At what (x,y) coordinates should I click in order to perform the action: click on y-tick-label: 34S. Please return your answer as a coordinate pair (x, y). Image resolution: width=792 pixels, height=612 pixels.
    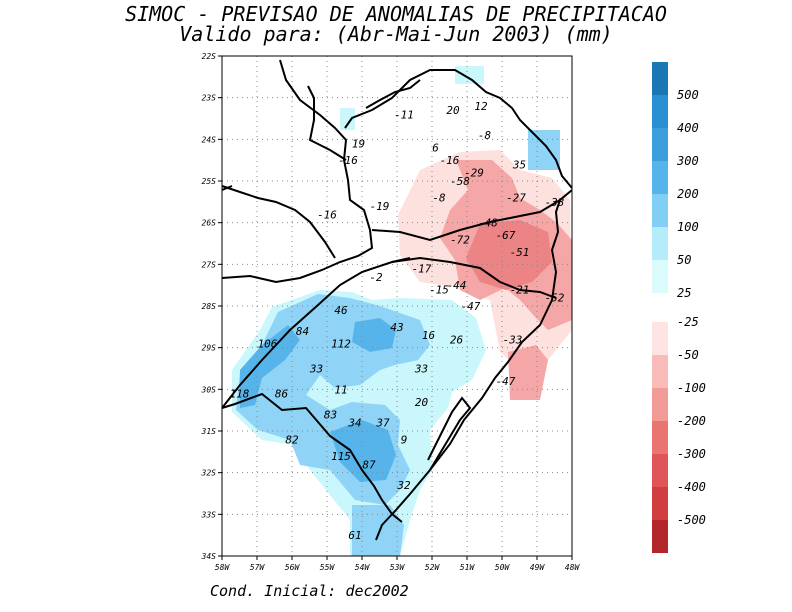
    Looking at the image, I should click on (209, 556).